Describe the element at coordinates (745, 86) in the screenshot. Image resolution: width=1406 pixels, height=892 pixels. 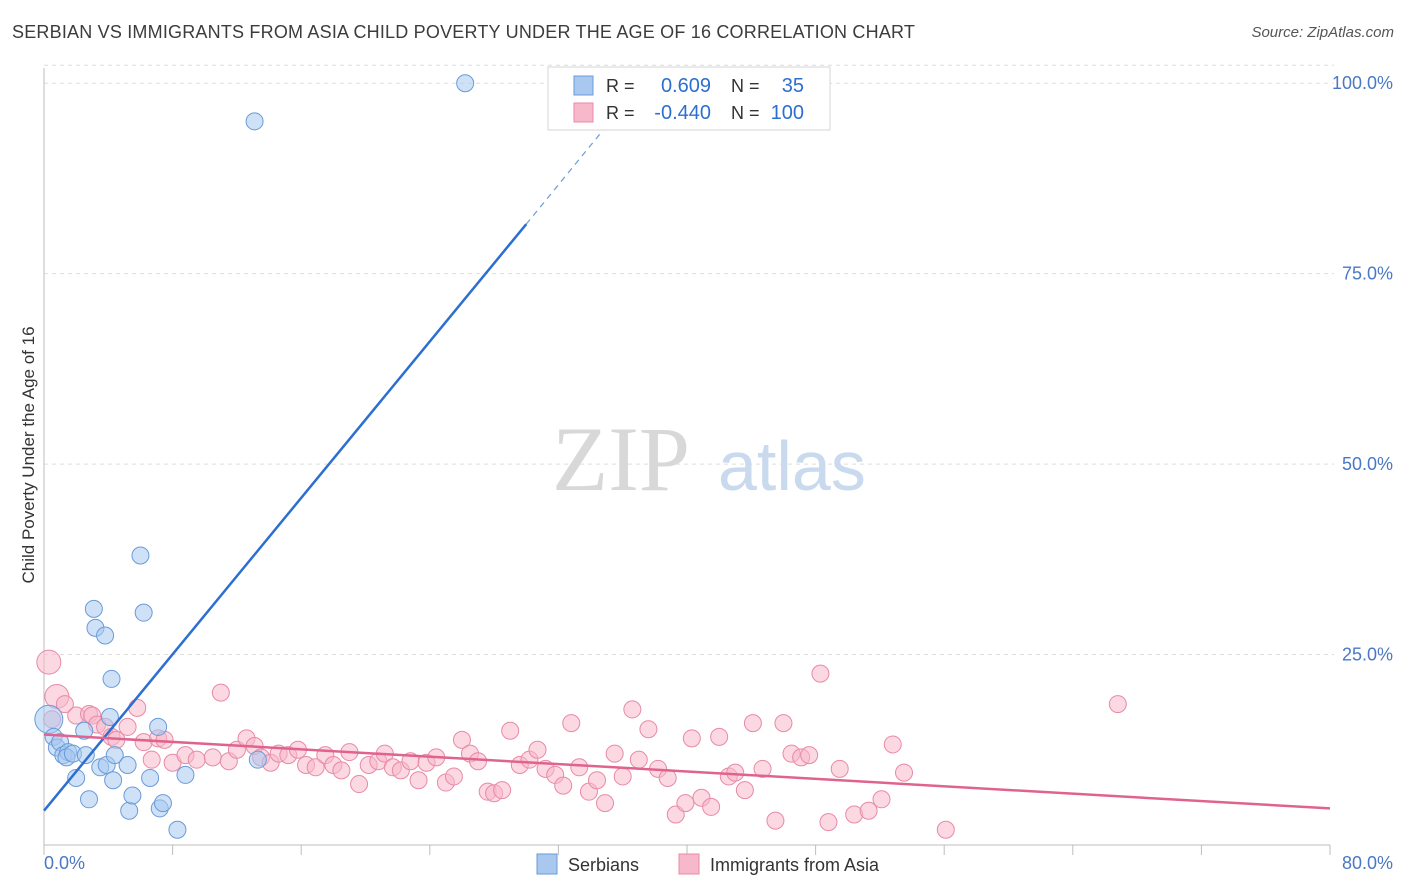
I see `legend-n-label-serbians: N =` at that location.